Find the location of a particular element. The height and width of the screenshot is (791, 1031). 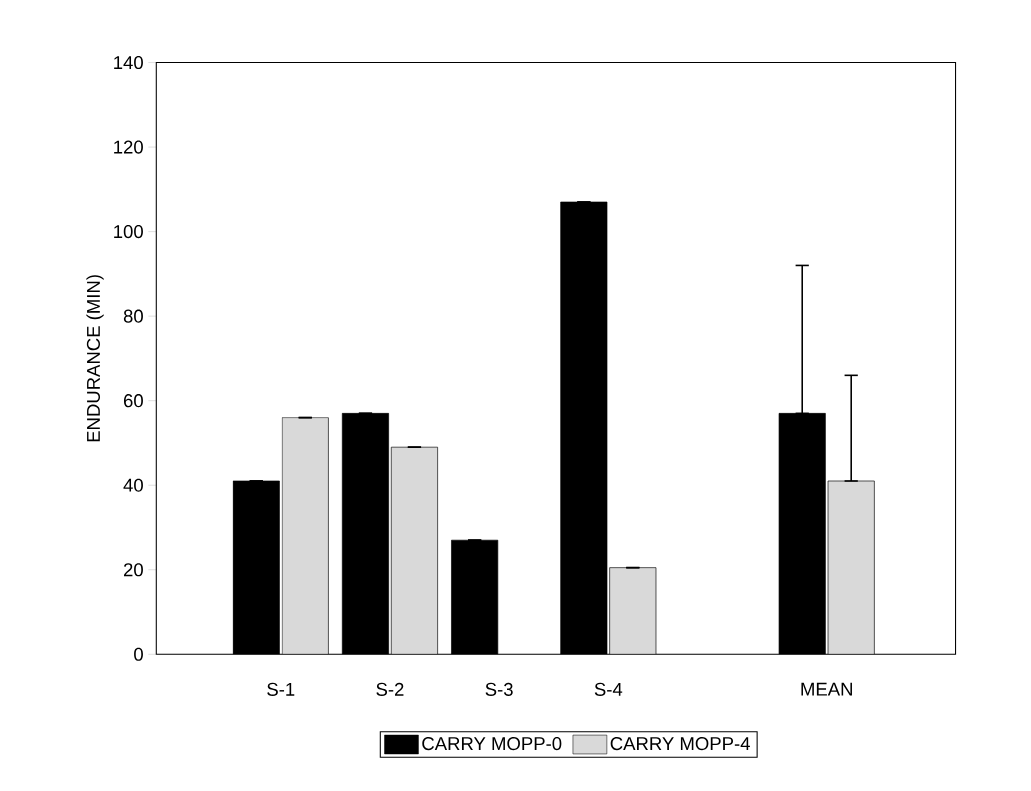

y-tick-label: 120 is located at coordinates (128, 147).